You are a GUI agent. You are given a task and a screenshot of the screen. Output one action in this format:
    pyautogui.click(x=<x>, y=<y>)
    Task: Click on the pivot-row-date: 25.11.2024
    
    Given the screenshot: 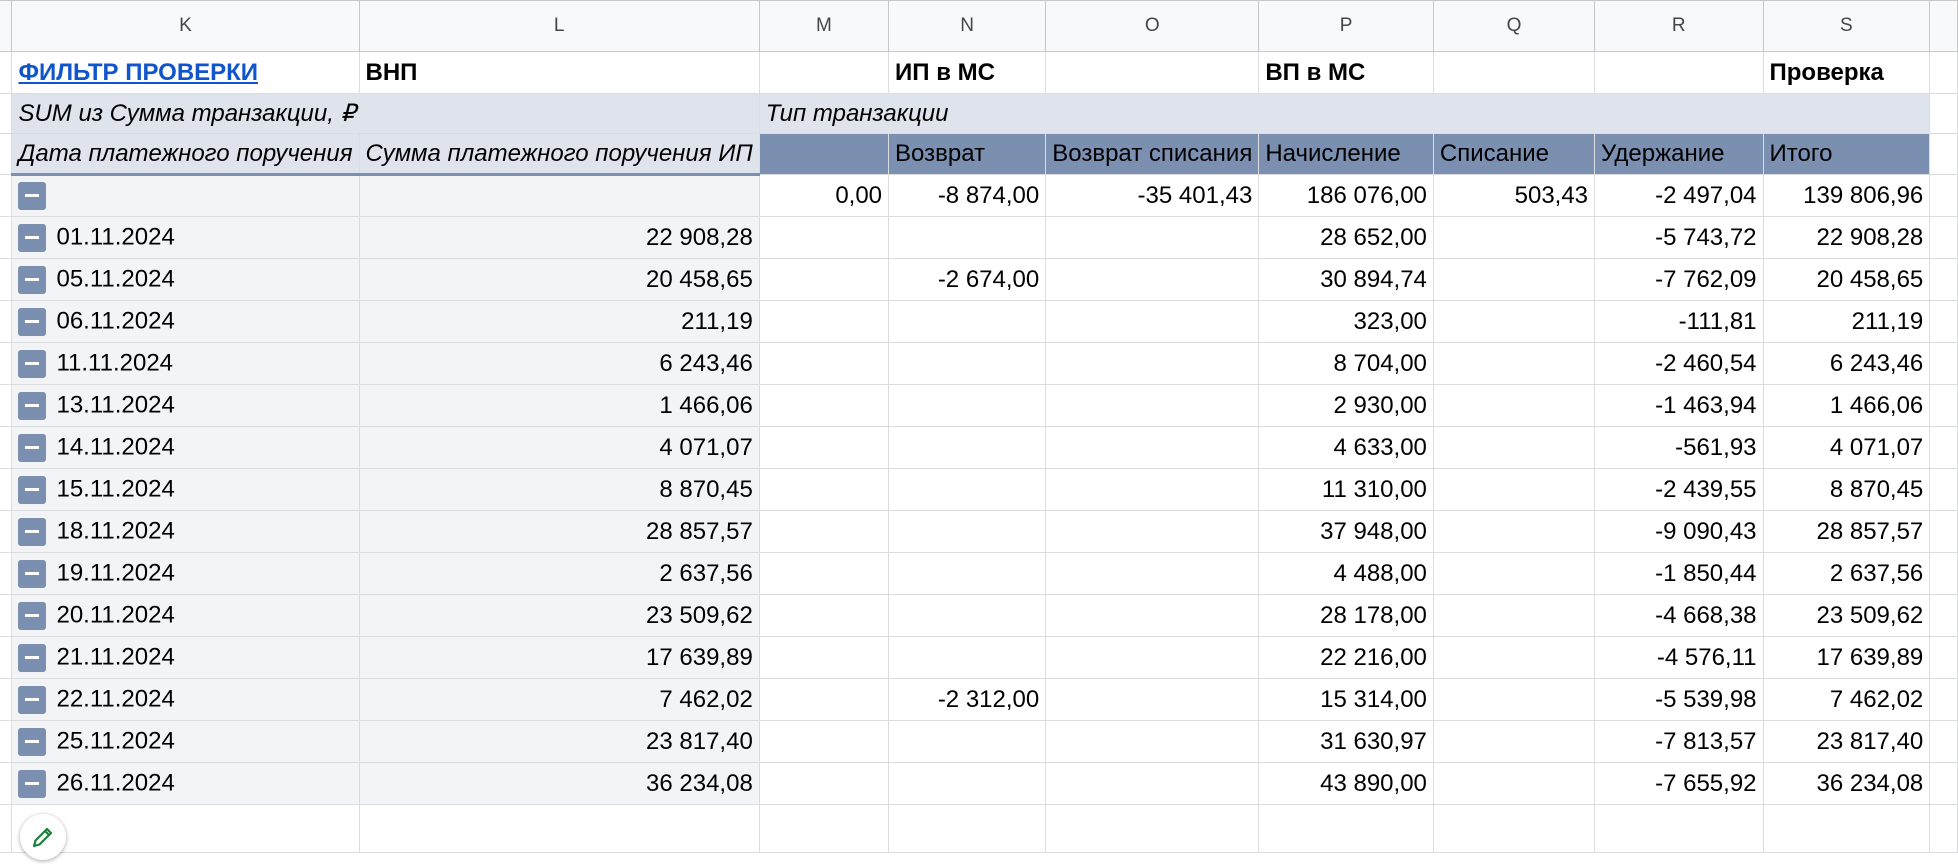 What is the action you would take?
    pyautogui.click(x=185, y=741)
    